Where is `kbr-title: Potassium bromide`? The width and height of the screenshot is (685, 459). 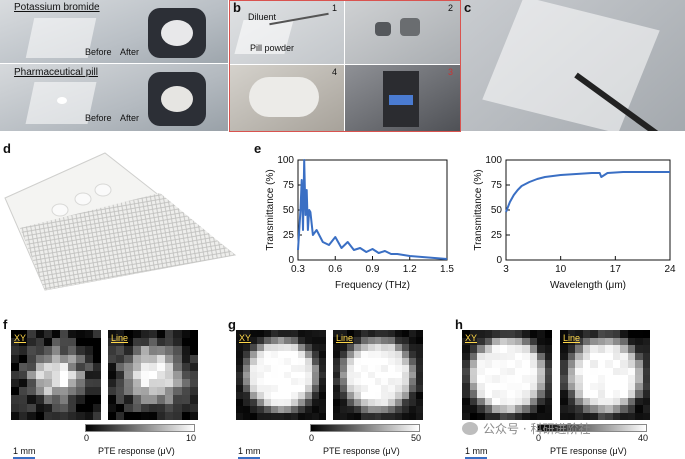 kbr-title: Potassium bromide is located at coordinates (57, 7).